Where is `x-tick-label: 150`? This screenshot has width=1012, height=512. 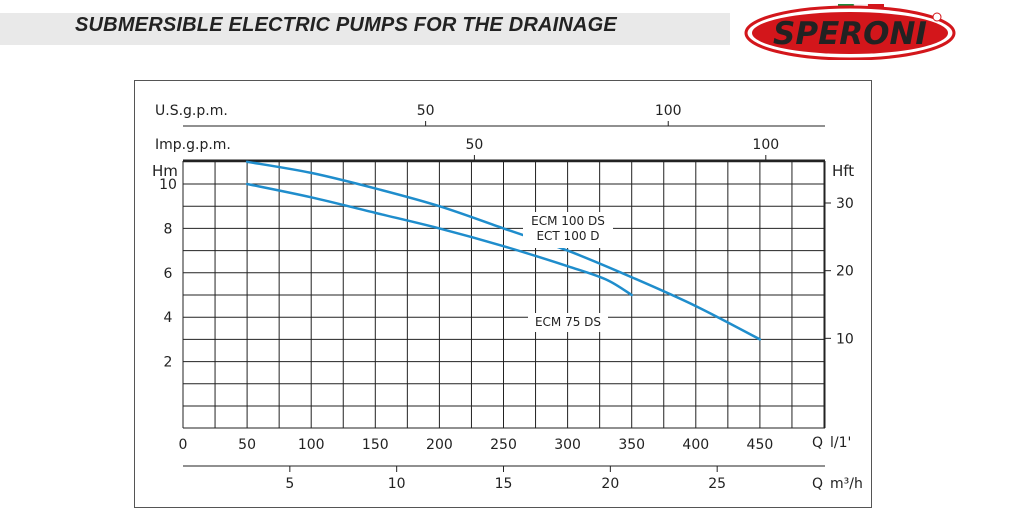 x-tick-label: 150 is located at coordinates (375, 445).